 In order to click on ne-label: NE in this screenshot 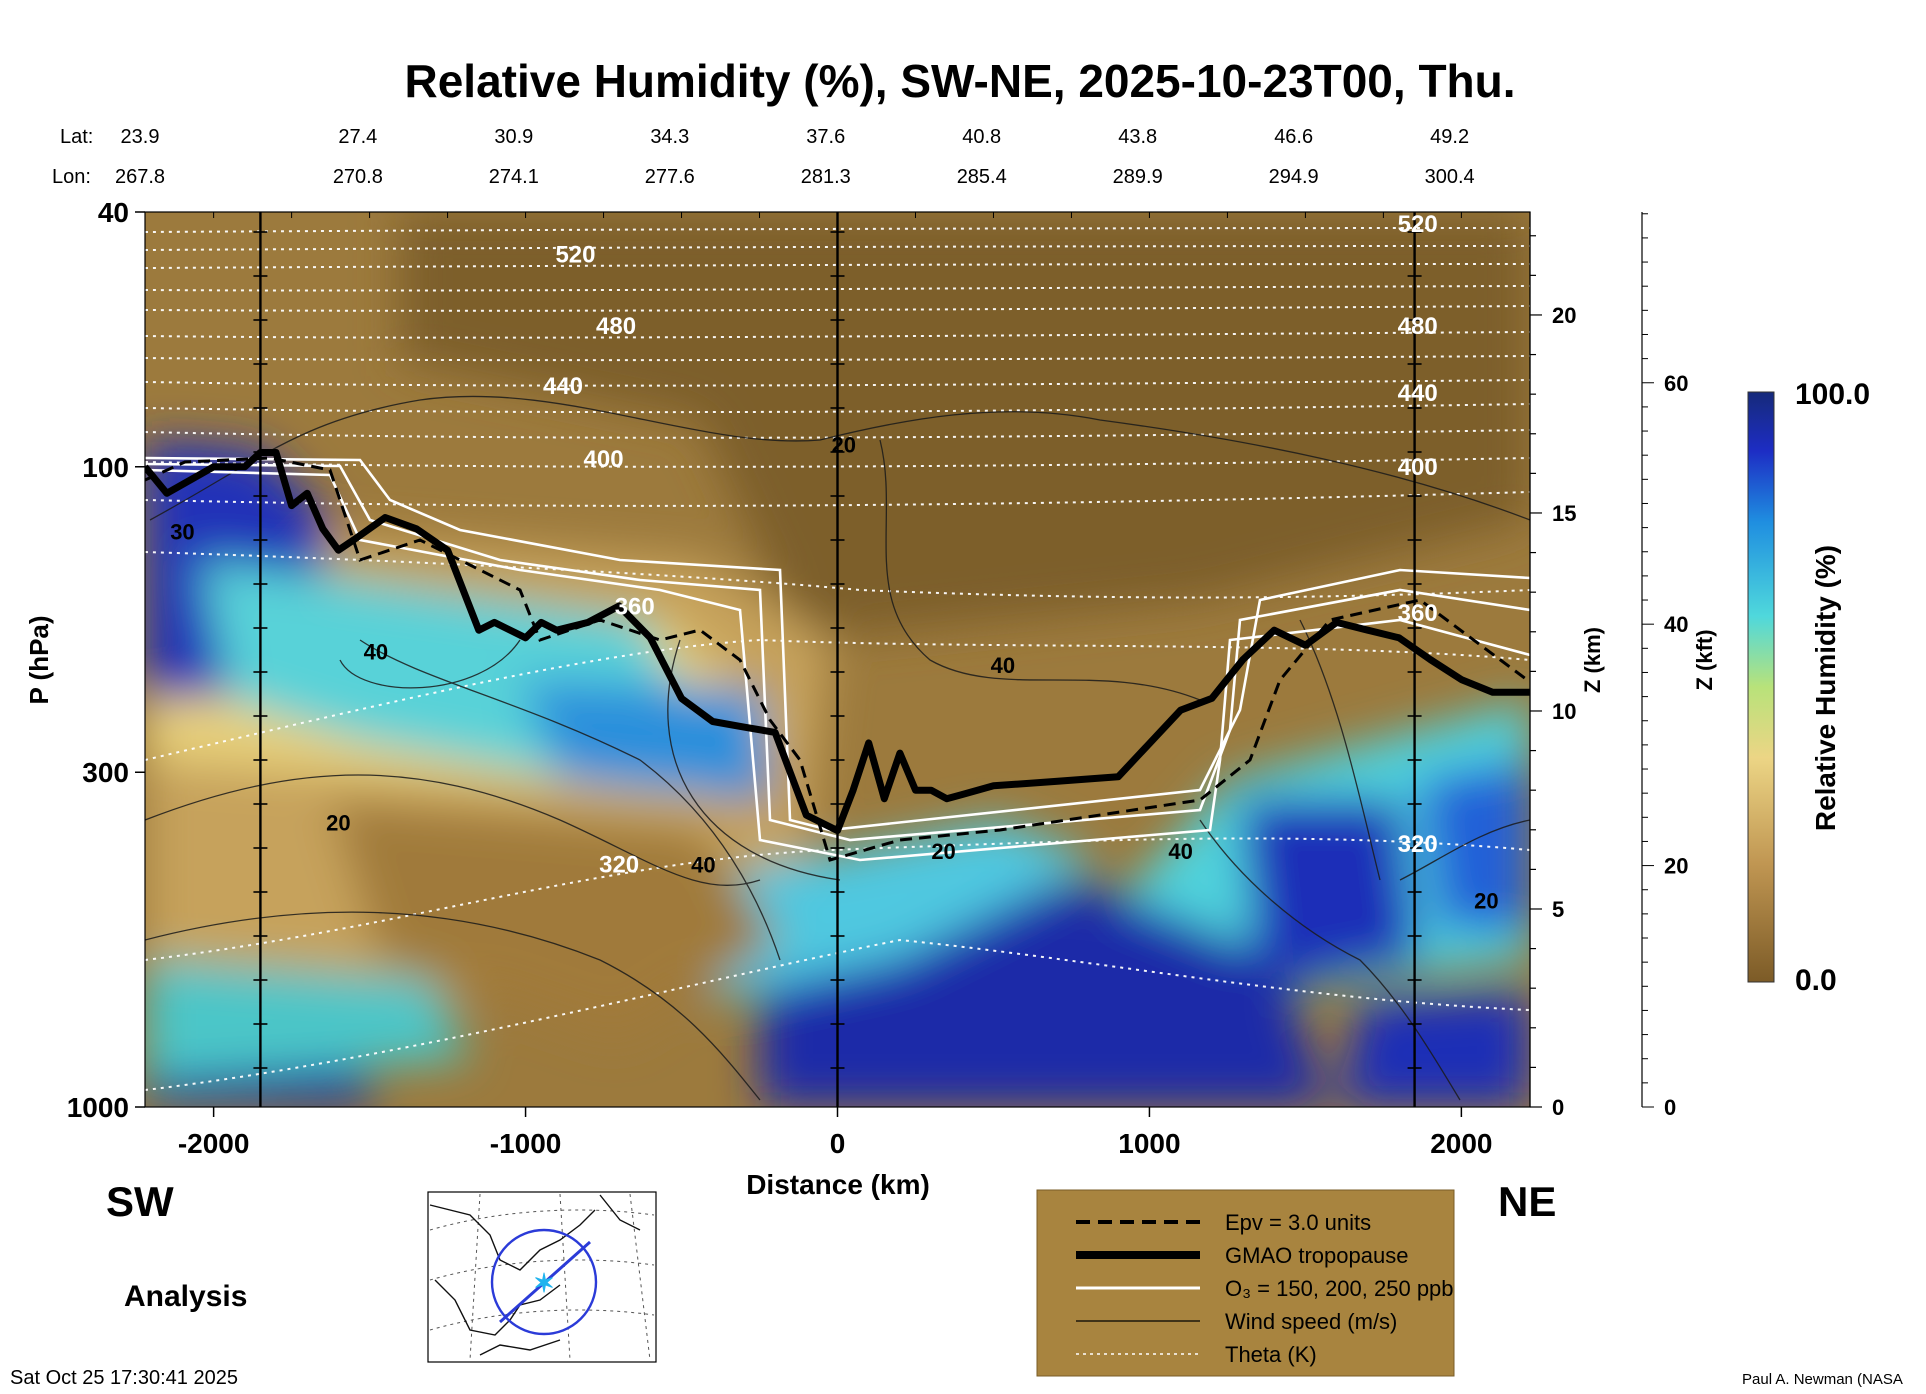, I will do `click(1527, 1201)`.